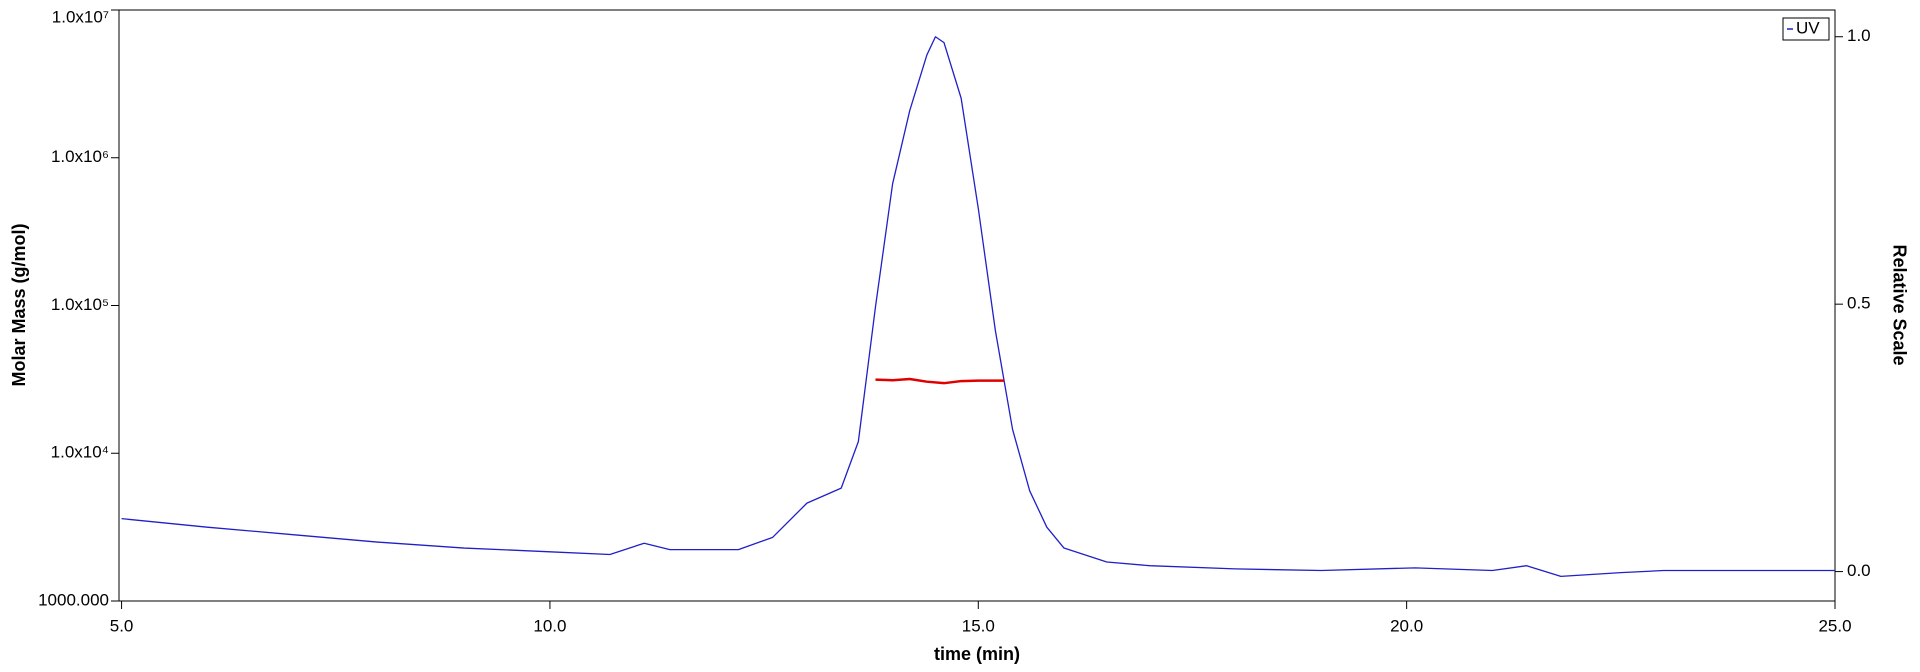 The width and height of the screenshot is (1920, 672). What do you see at coordinates (122, 625) in the screenshot?
I see `x-tick-label: 5.0` at bounding box center [122, 625].